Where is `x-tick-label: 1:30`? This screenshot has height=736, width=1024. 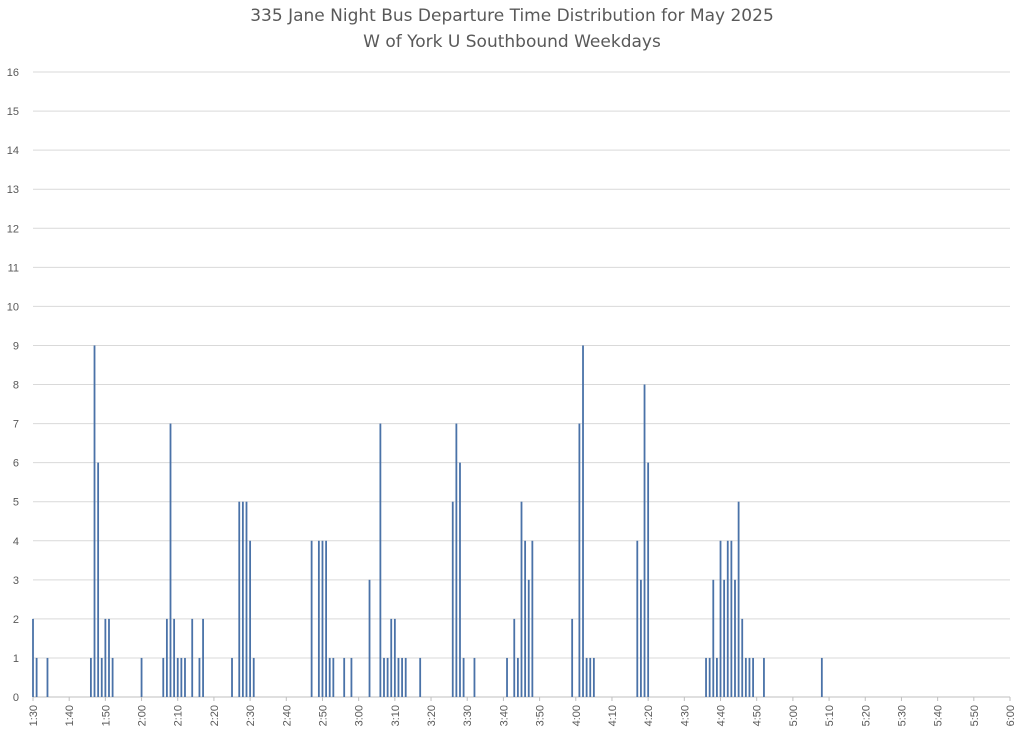 x-tick-label: 1:30 is located at coordinates (34, 715).